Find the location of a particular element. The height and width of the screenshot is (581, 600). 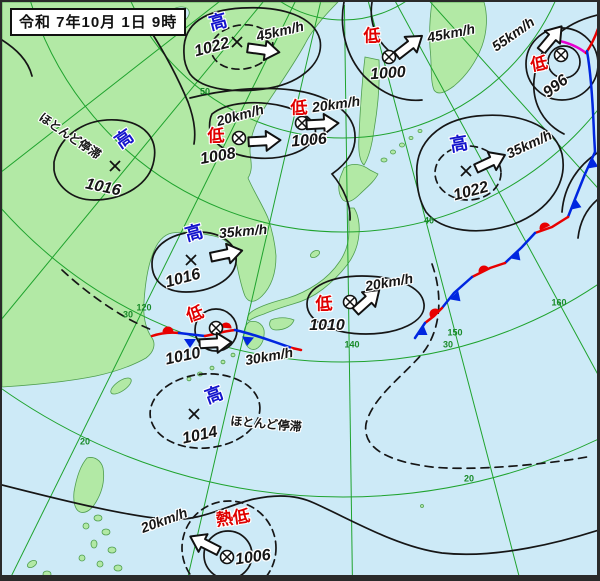

okhotsk-coast is located at coordinates (458, 48).